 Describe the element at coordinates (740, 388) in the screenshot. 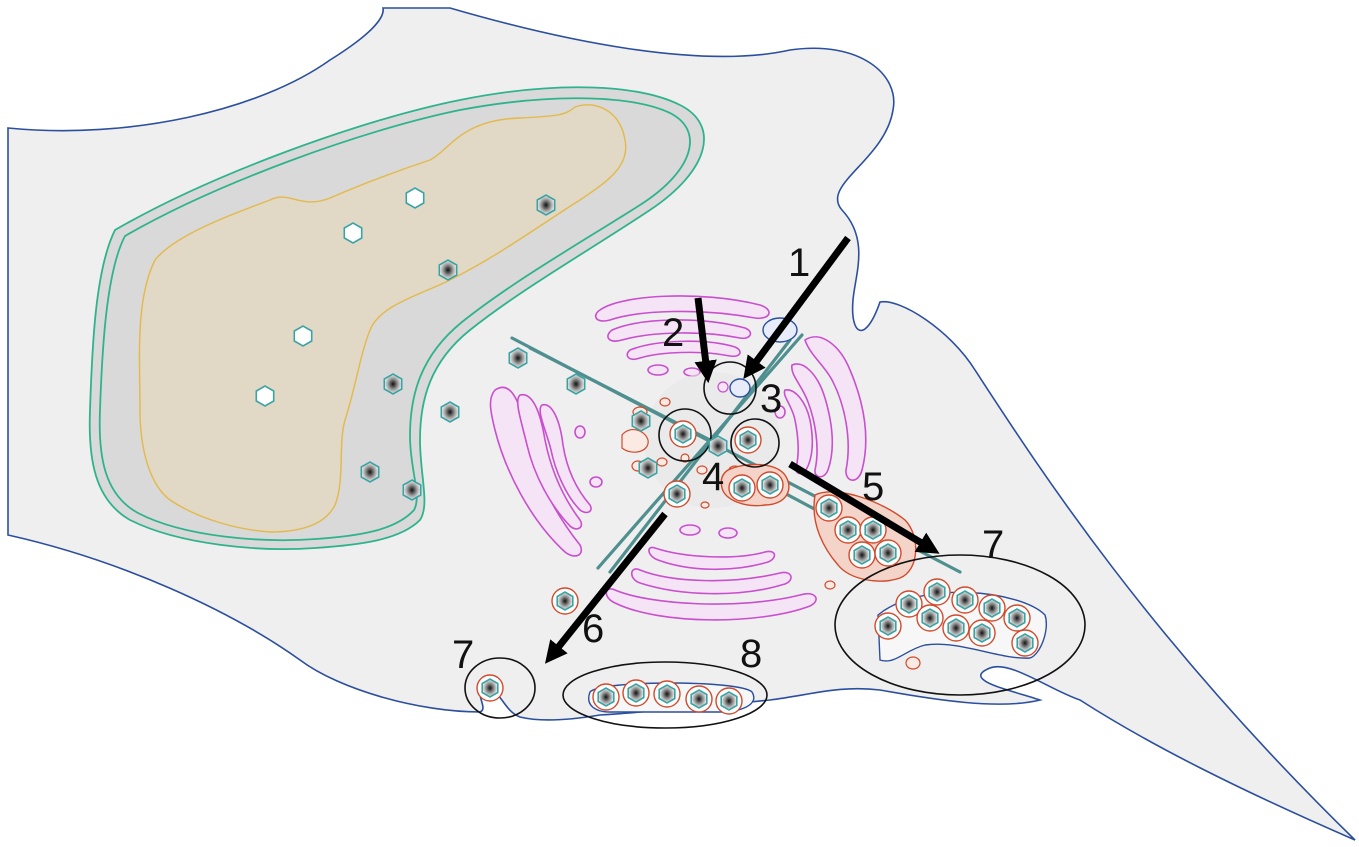

I see `endosome` at that location.